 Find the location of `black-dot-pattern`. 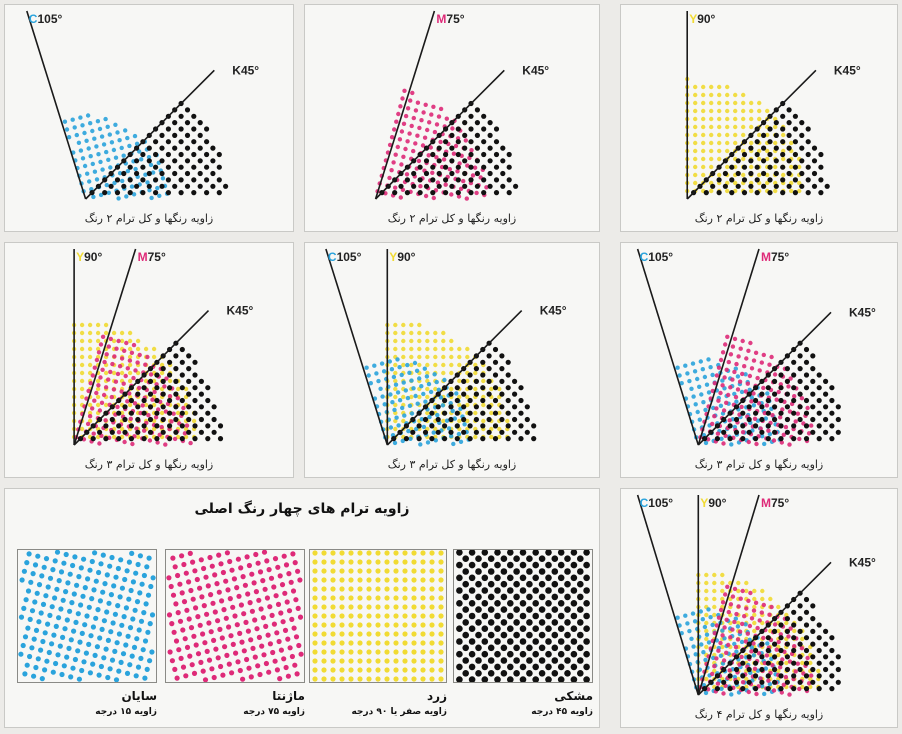

black-dot-pattern is located at coordinates (523, 616).